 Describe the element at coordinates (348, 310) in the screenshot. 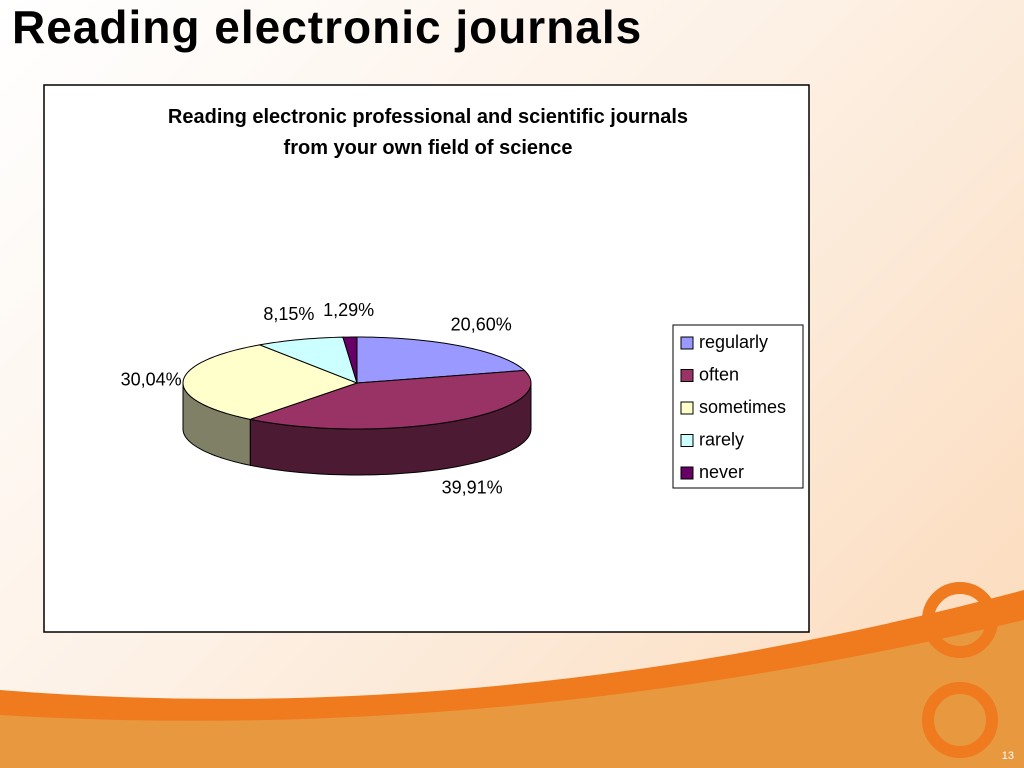

I see `data-label: 1,29%` at that location.